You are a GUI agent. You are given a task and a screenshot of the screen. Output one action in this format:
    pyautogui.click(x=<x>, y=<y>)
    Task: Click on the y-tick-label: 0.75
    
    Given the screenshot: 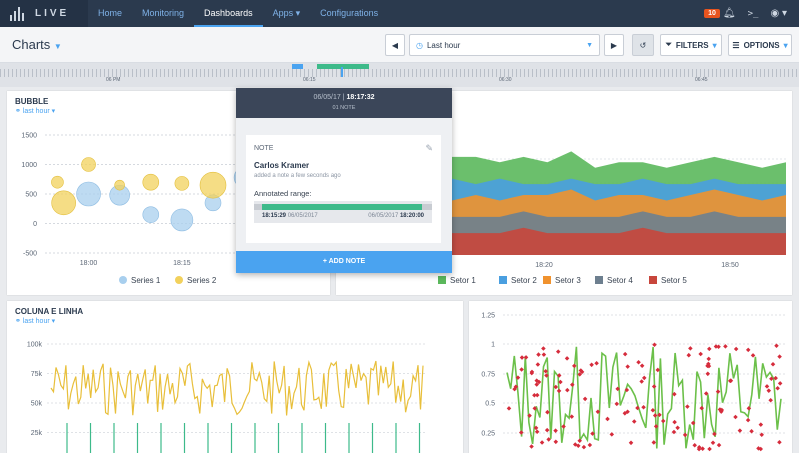 What is the action you would take?
    pyautogui.click(x=488, y=375)
    